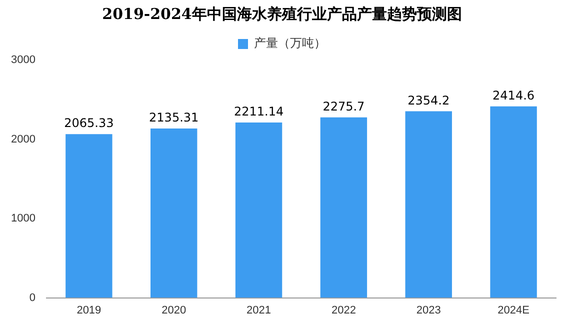 The image size is (576, 327). I want to click on legend-label: 产量（万吨）, so click(290, 43).